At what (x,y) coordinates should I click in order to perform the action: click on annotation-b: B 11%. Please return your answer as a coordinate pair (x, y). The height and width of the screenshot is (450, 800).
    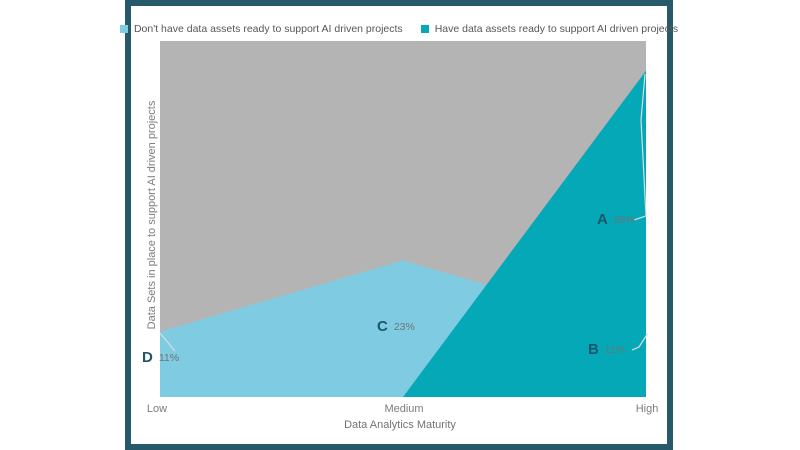
    Looking at the image, I should click on (606, 349).